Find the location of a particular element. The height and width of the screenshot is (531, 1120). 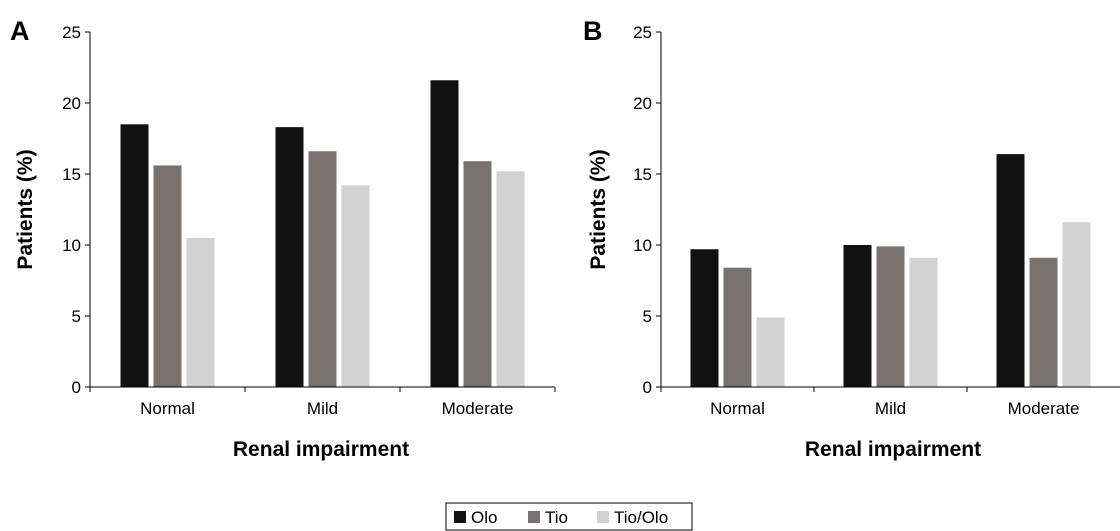

legend-swatch-tio is located at coordinates (534, 517).